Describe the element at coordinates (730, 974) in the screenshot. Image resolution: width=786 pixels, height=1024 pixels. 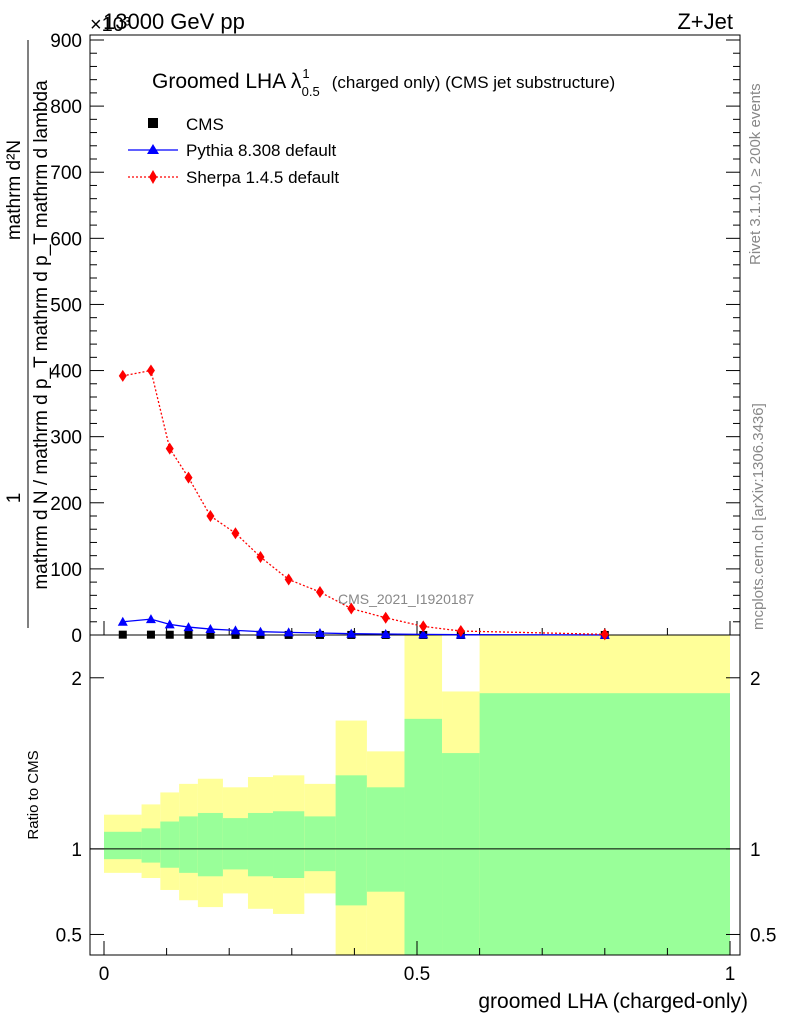
I see `x-tick-label: 1` at that location.